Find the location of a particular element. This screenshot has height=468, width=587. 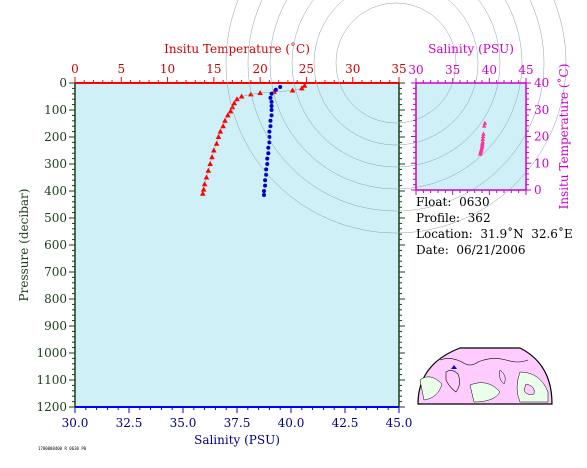

pressure-tick-label: 400 is located at coordinates (55, 191).